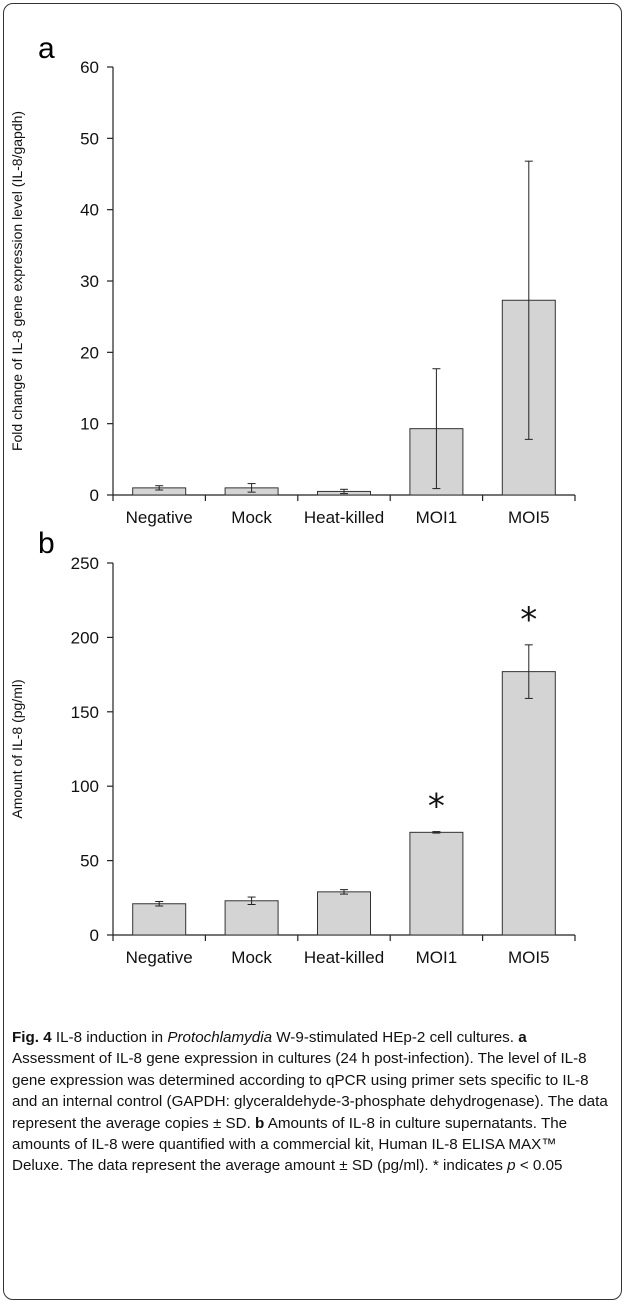  I want to click on chart-b-category-label: MOI1, so click(437, 957).